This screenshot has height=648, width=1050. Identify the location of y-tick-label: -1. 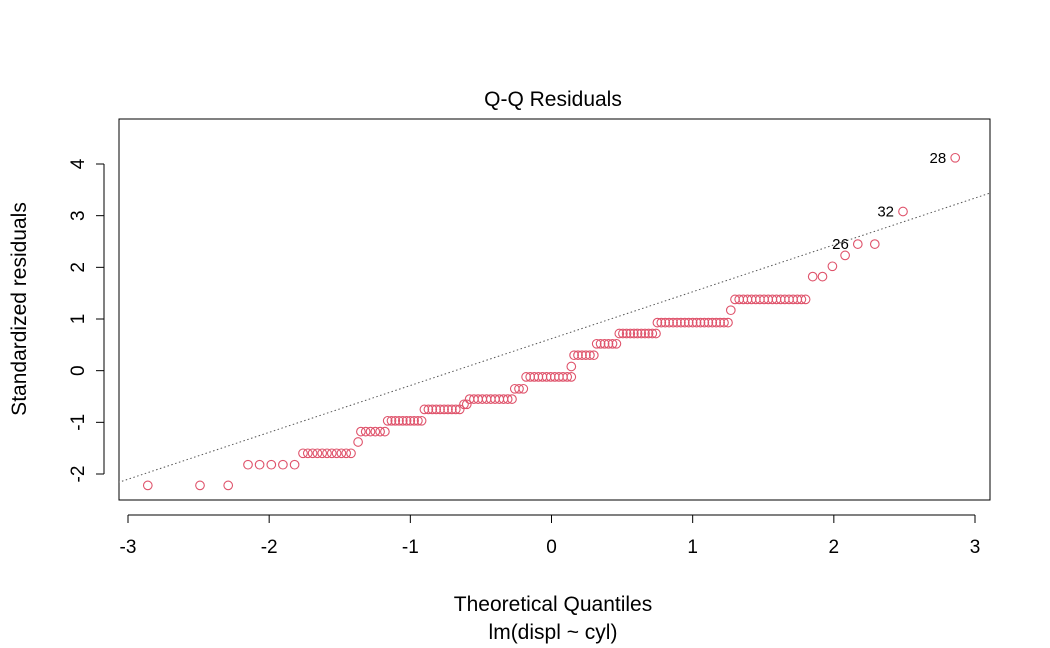
(78, 422).